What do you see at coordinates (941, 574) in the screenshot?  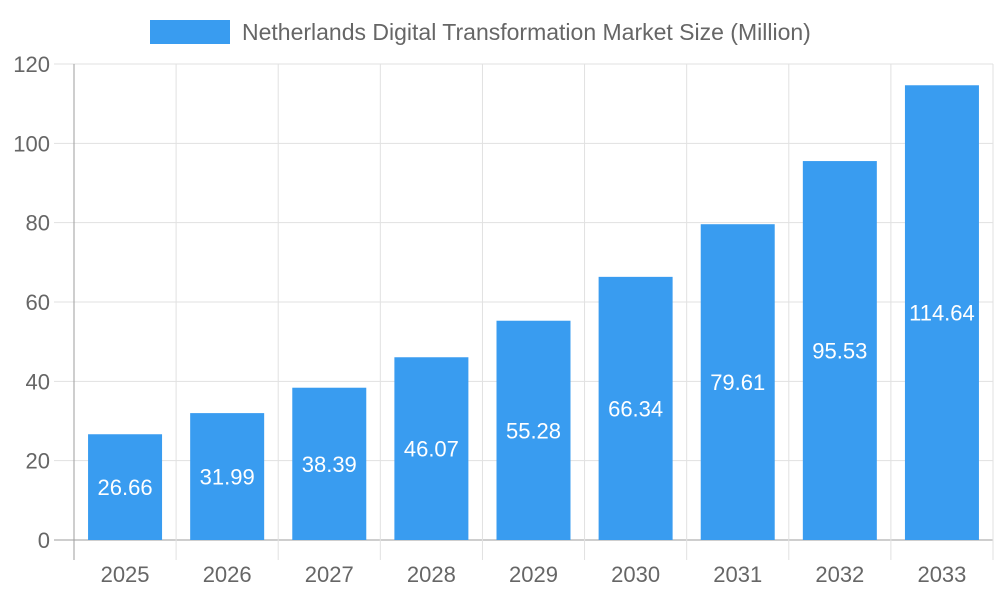 I see `x-tick-label: 2033` at bounding box center [941, 574].